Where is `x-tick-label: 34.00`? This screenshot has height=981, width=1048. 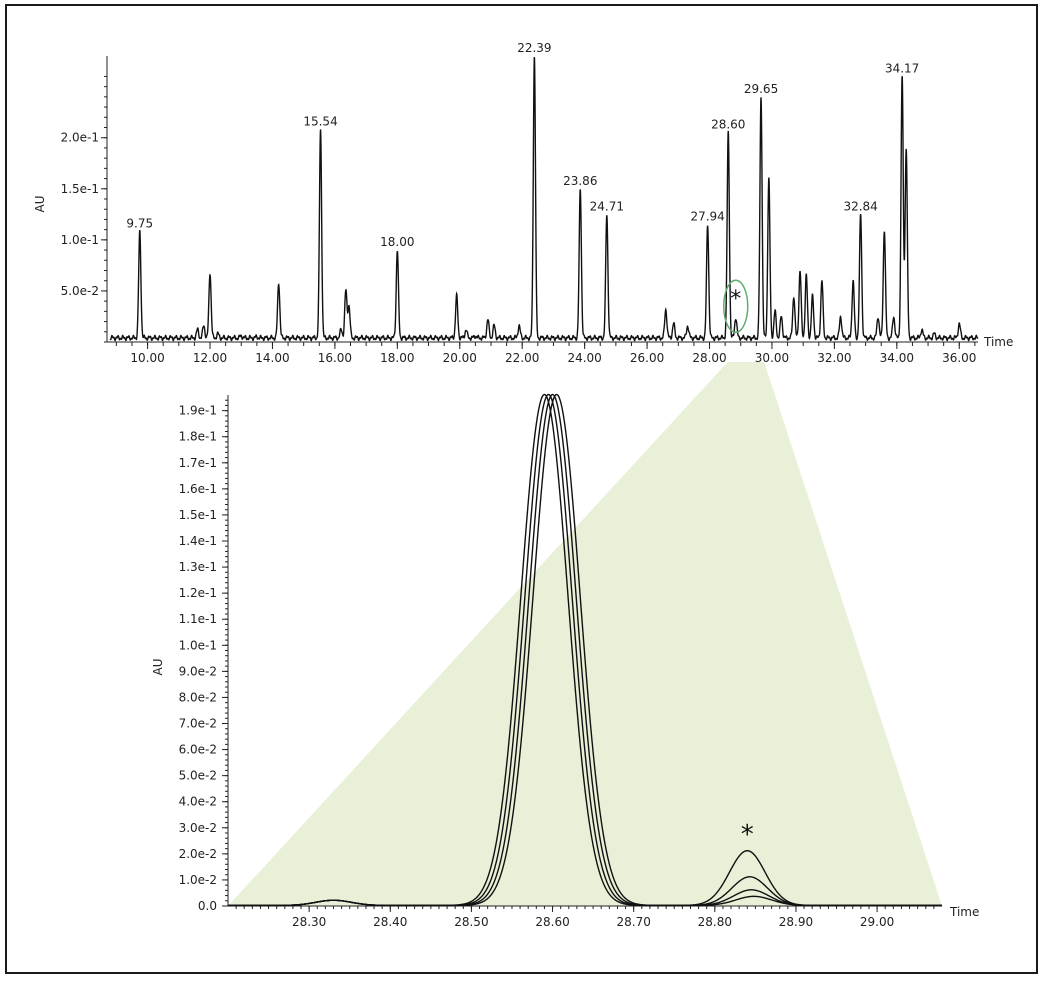 x-tick-label: 34.00 is located at coordinates (897, 358).